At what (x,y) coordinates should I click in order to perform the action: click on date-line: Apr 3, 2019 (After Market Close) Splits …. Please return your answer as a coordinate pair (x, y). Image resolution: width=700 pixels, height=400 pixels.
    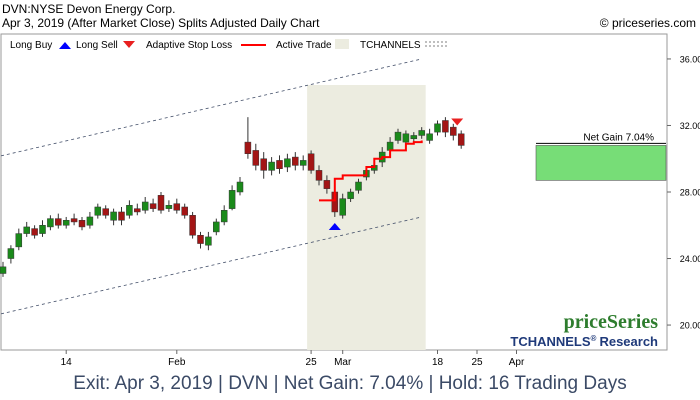
    Looking at the image, I should click on (161, 23).